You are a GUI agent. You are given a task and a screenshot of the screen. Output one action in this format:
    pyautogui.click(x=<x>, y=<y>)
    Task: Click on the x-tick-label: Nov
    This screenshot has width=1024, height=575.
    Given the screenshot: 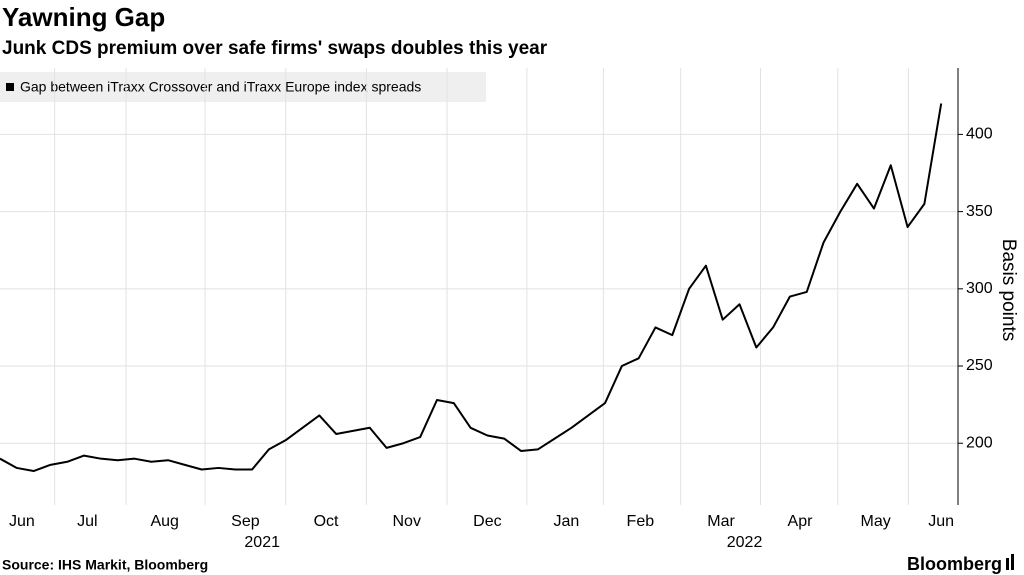 What is the action you would take?
    pyautogui.click(x=407, y=521)
    